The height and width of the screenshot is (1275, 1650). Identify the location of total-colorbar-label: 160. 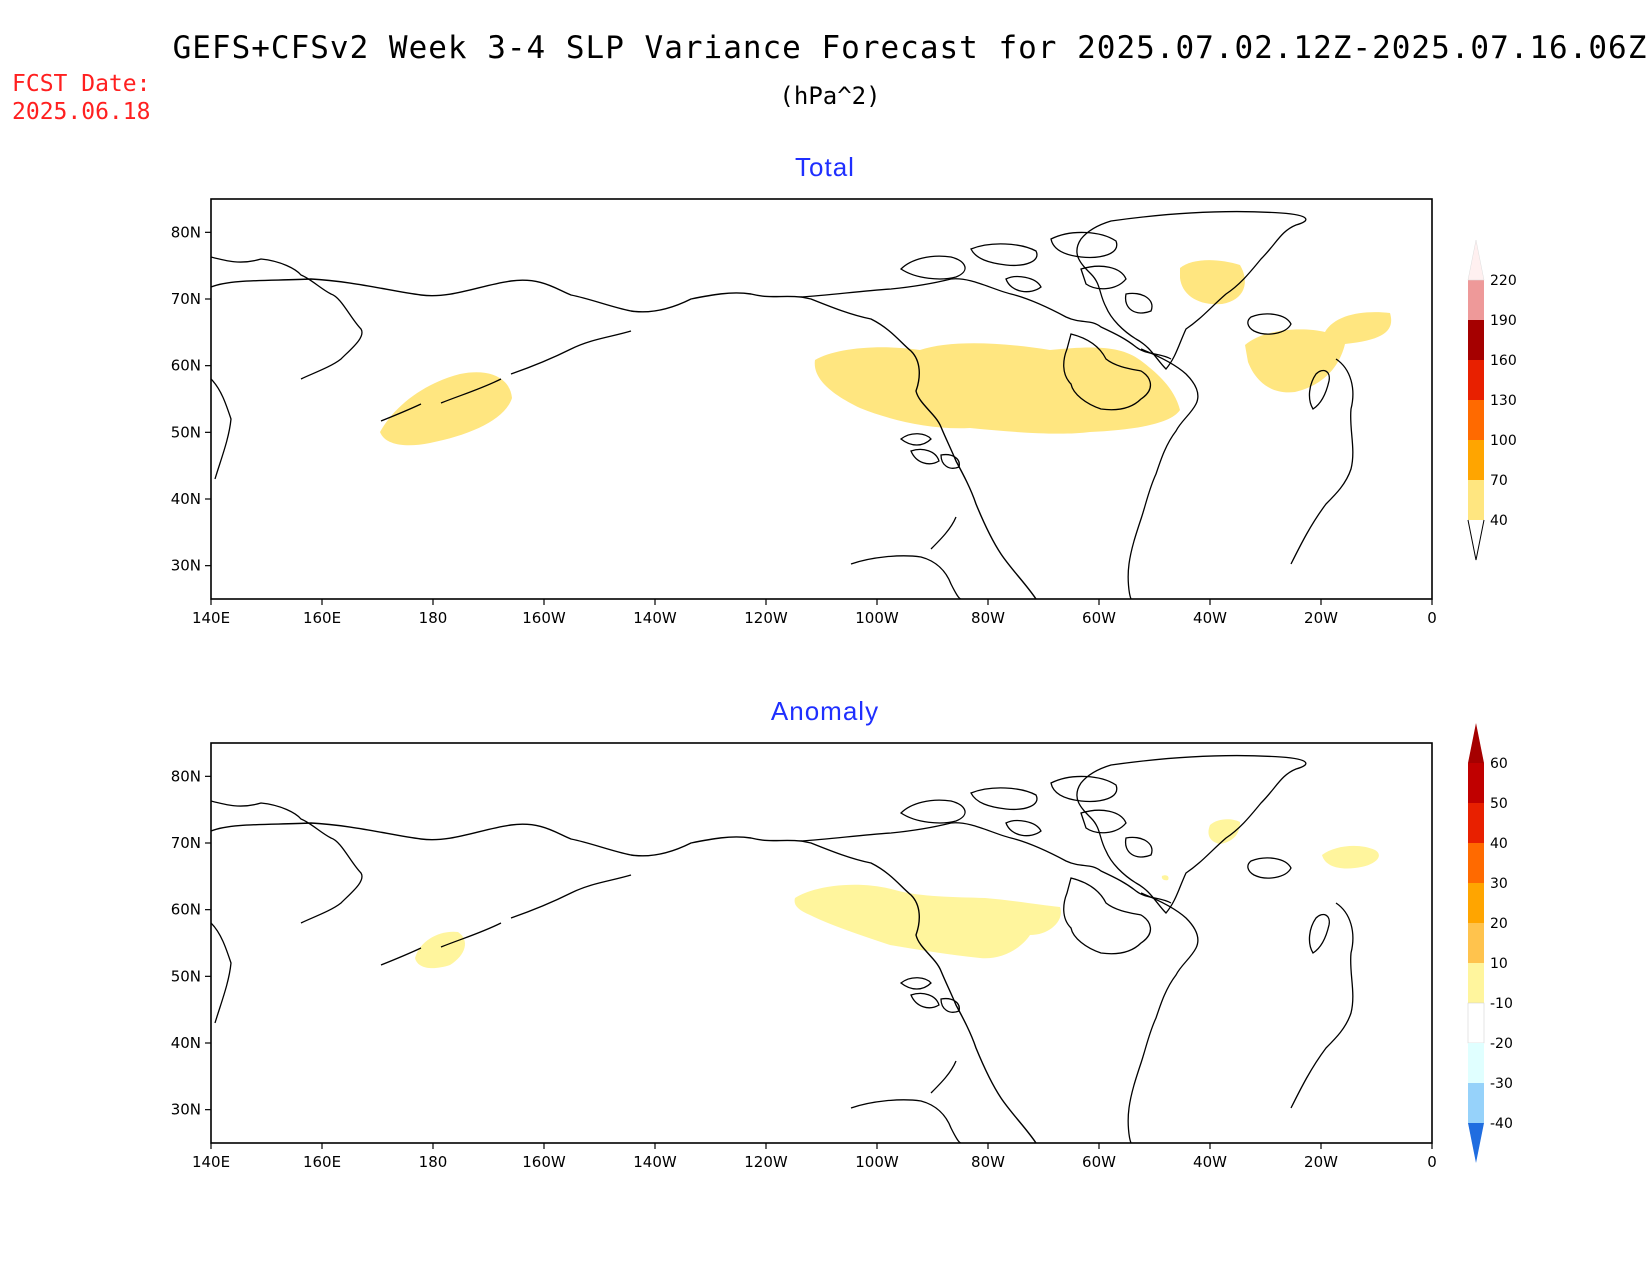
(1503, 361).